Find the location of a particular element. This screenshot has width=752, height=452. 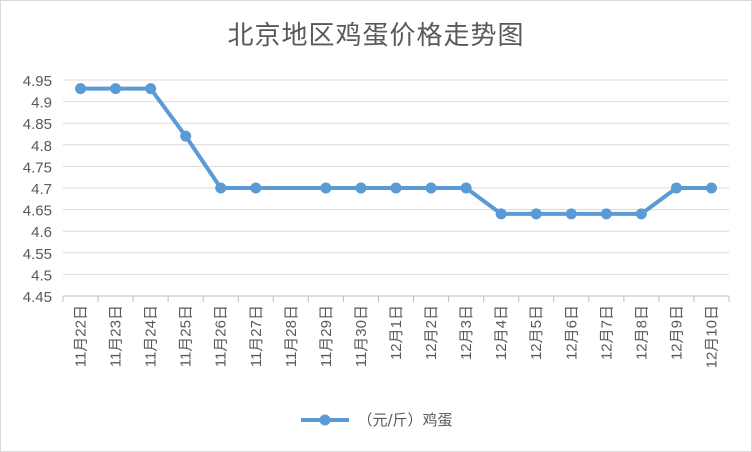

chart-title: 北京地区鸡蛋价格走势图 is located at coordinates (376, 36).